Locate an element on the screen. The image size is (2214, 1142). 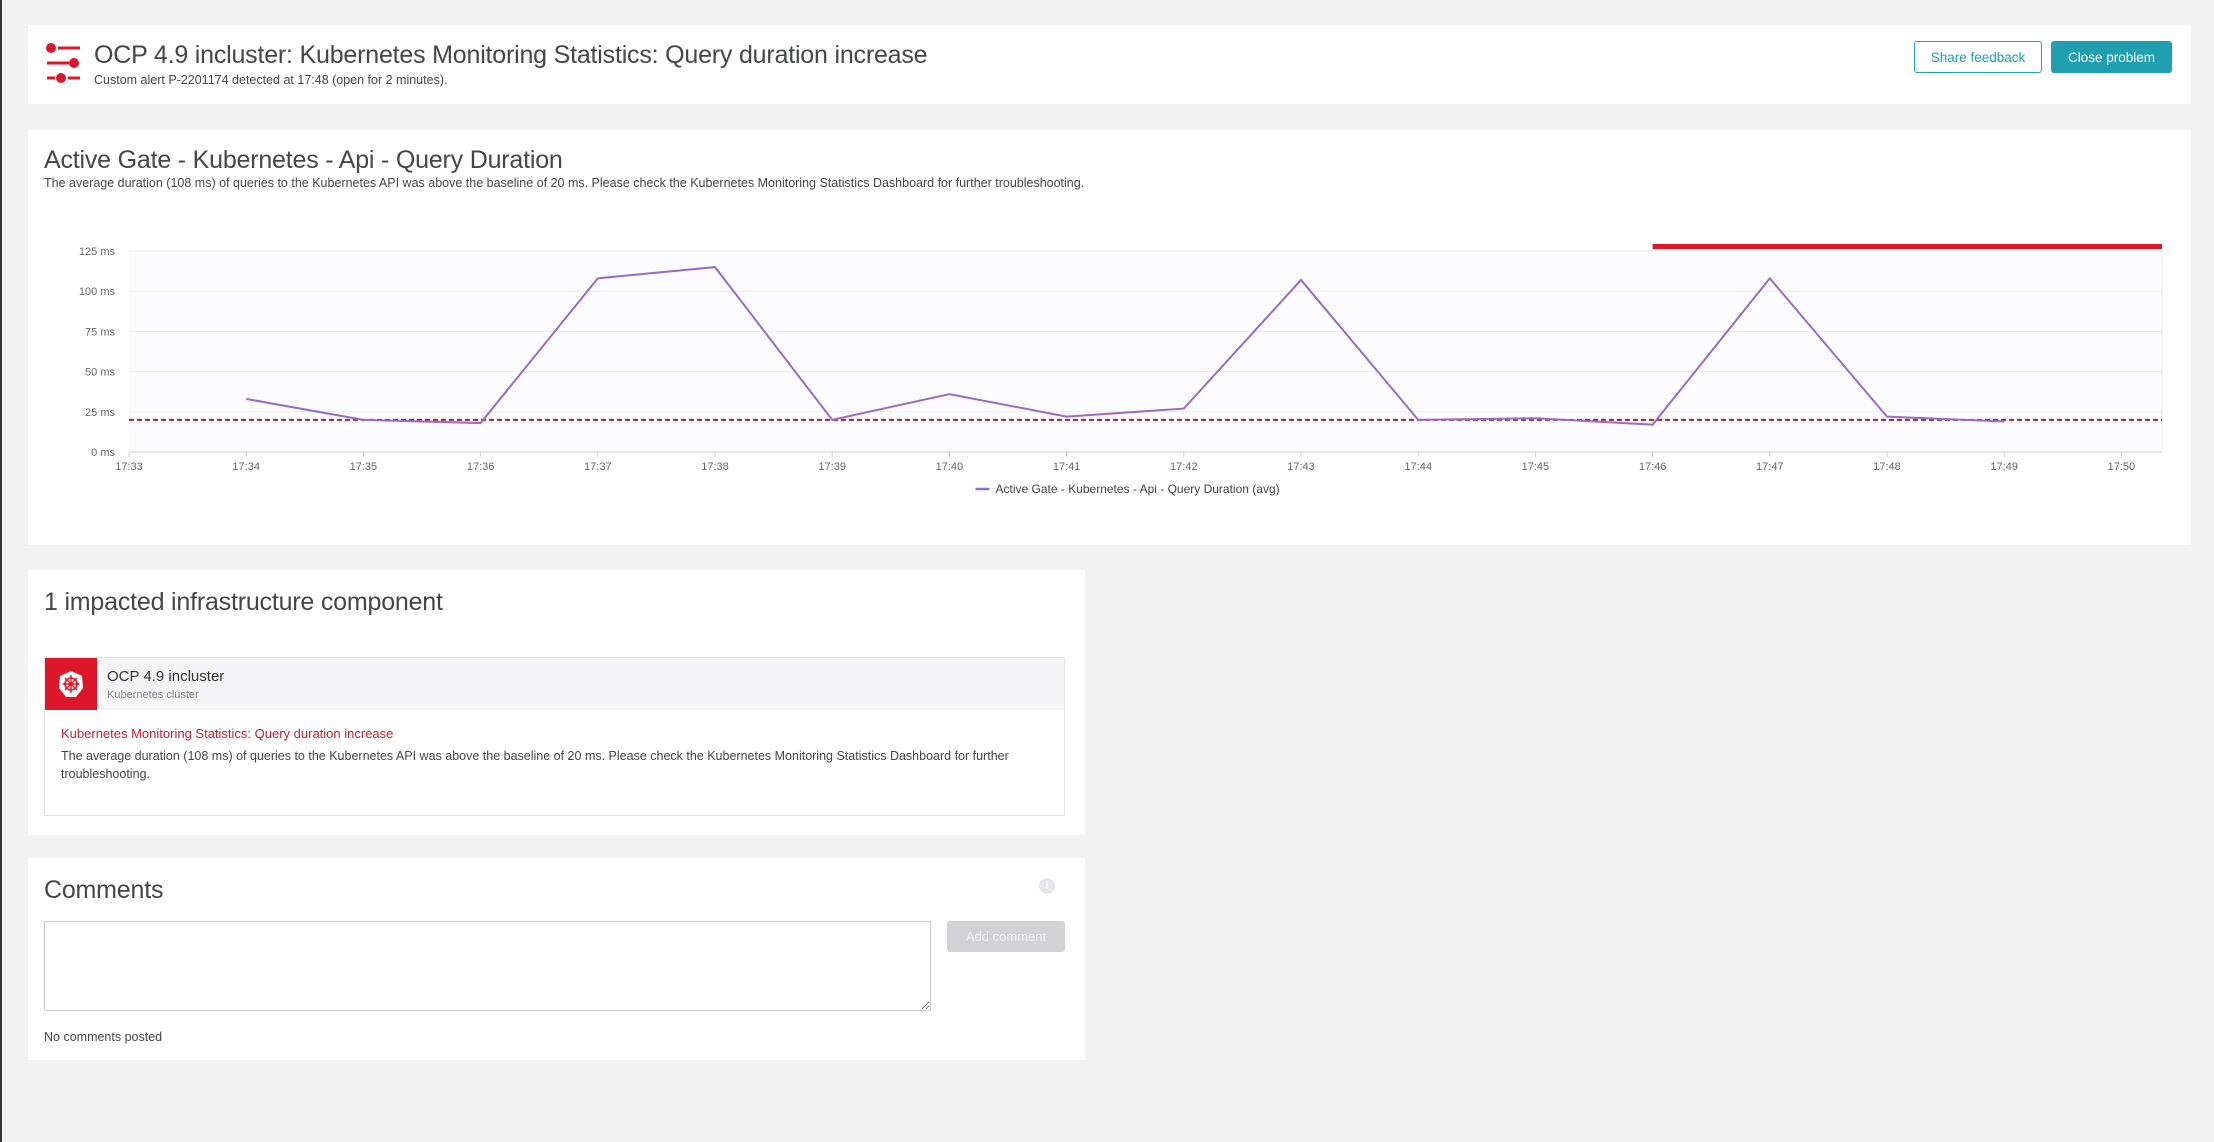
x-tick-label: 17:37 is located at coordinates (598, 467).